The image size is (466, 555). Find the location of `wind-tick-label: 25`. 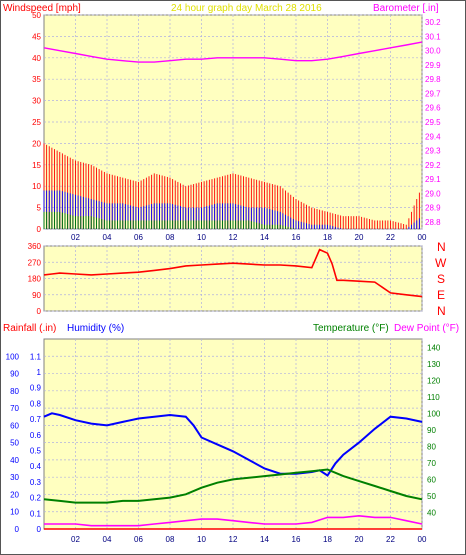

wind-tick-label: 25 is located at coordinates (36, 122).